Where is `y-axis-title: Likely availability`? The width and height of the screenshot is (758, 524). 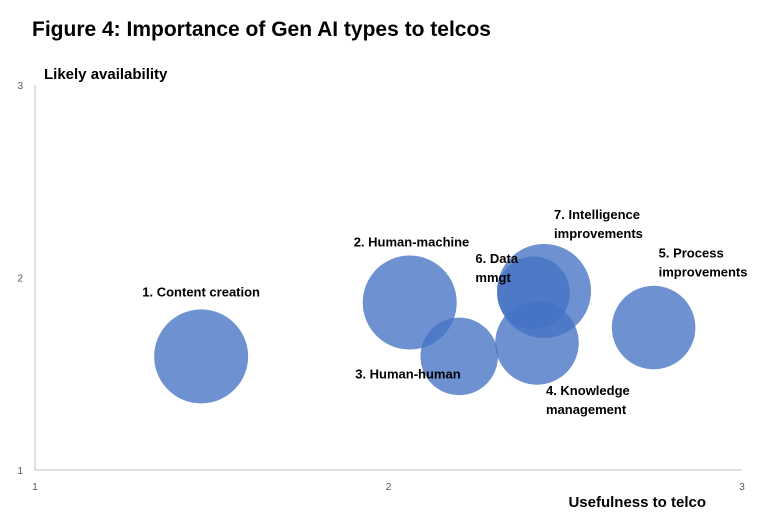
y-axis-title: Likely availability is located at coordinates (106, 74).